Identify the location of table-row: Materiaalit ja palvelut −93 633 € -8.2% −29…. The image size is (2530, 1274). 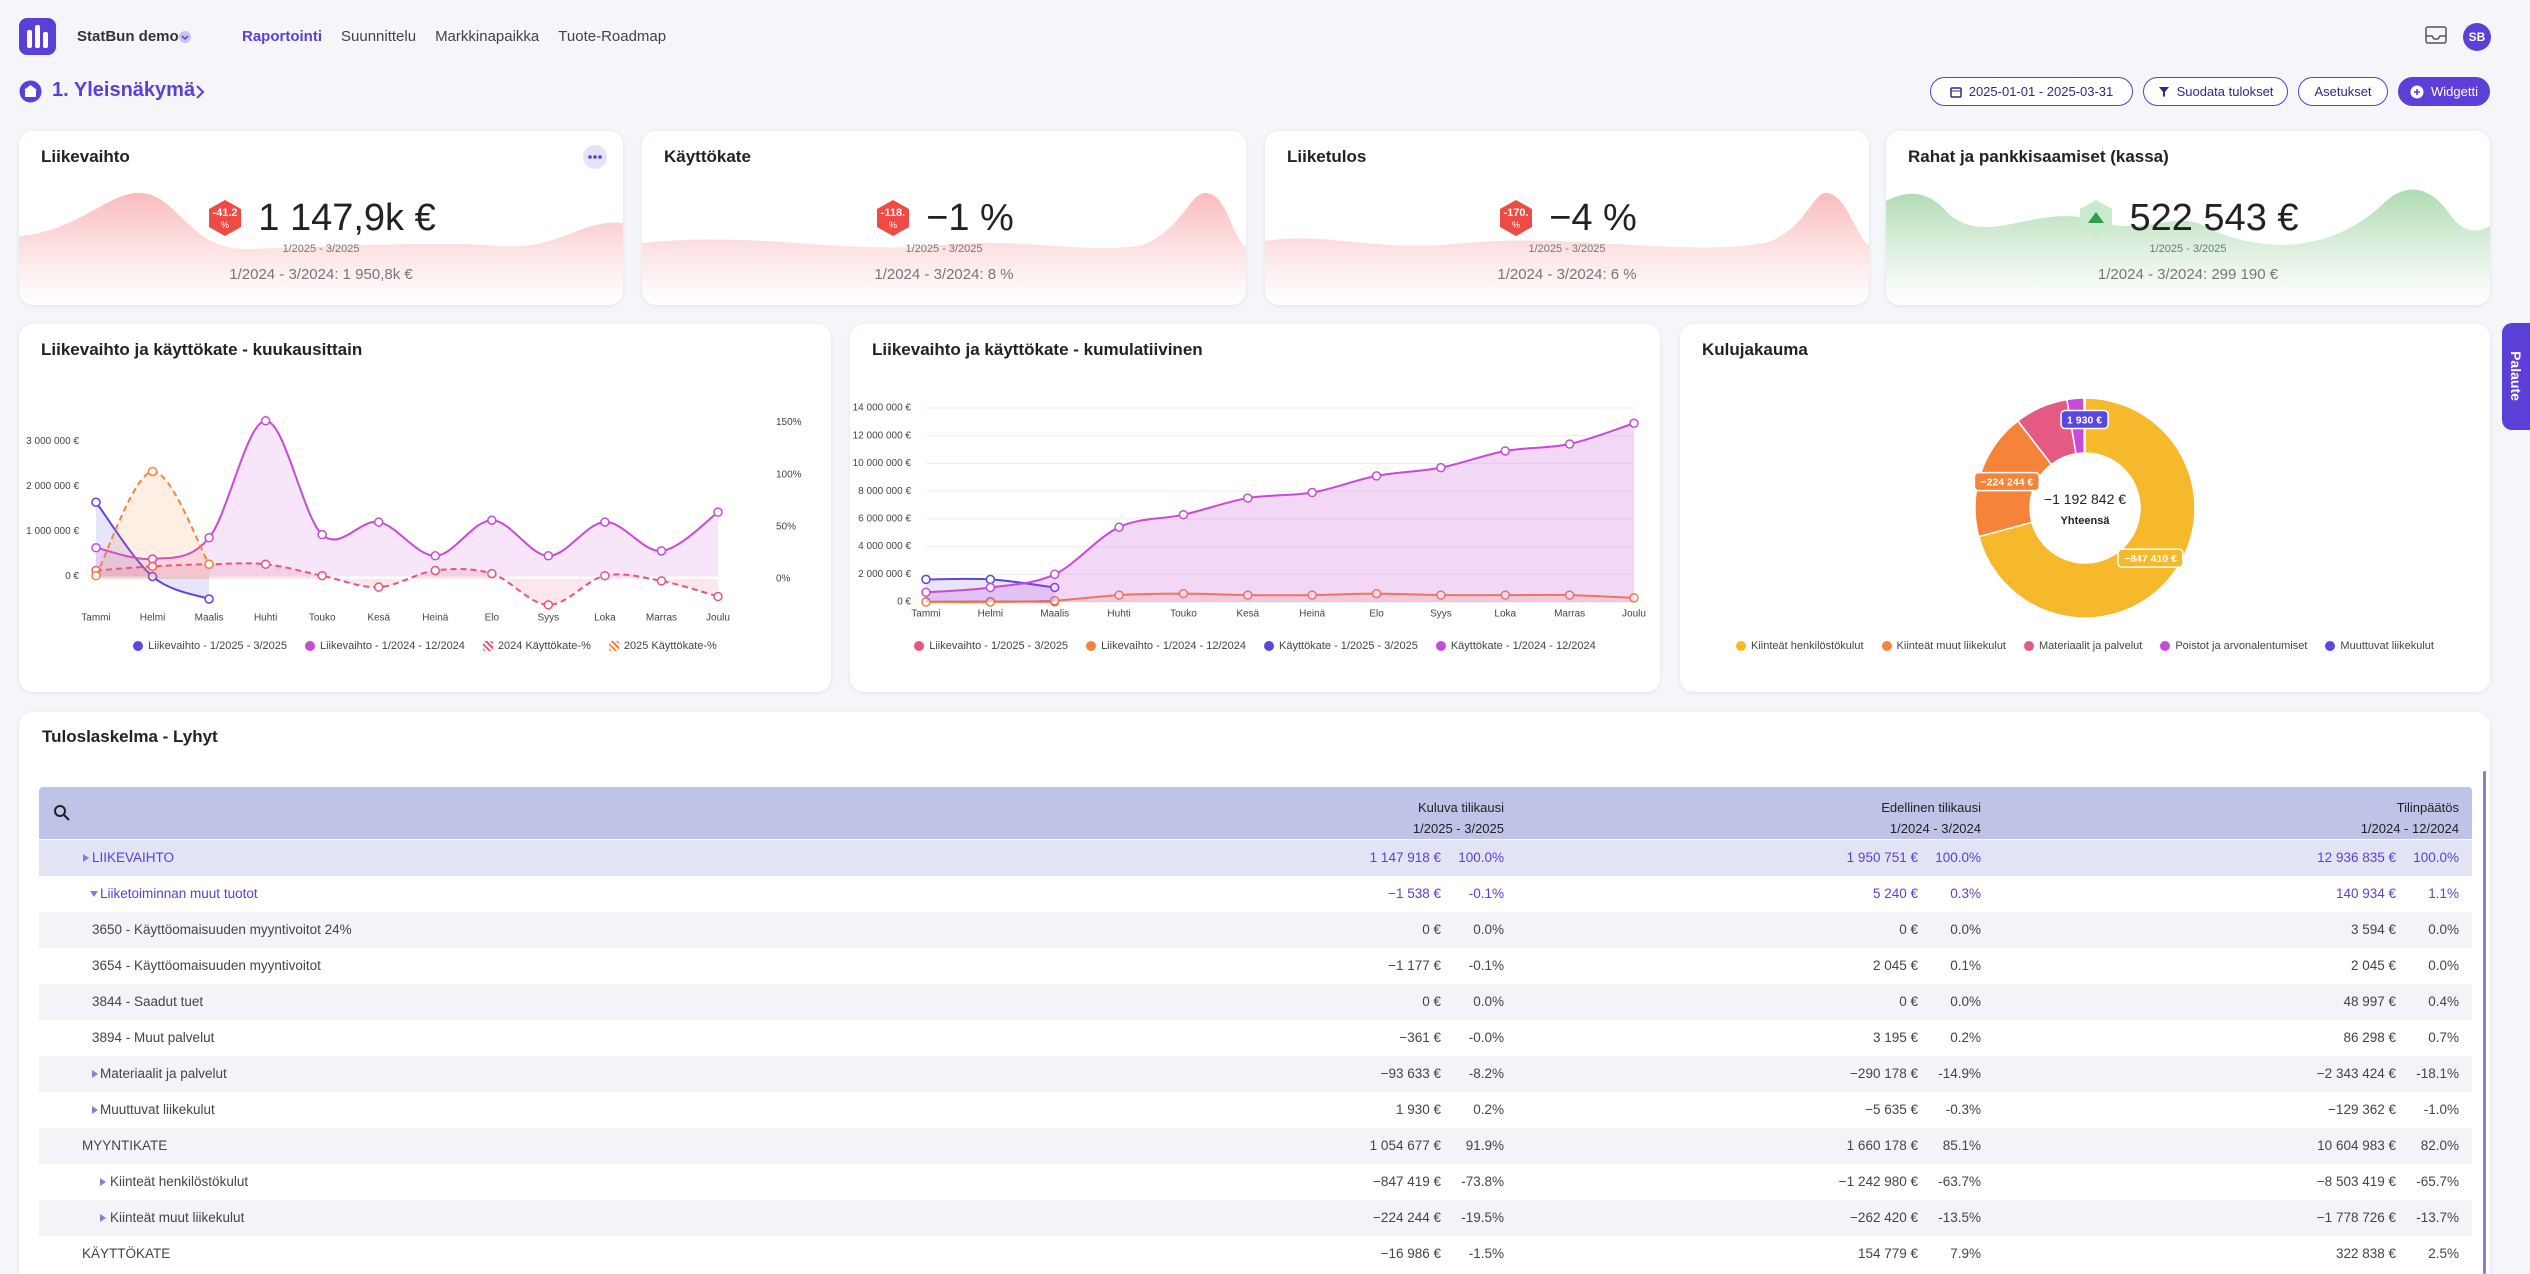
(1255, 1074).